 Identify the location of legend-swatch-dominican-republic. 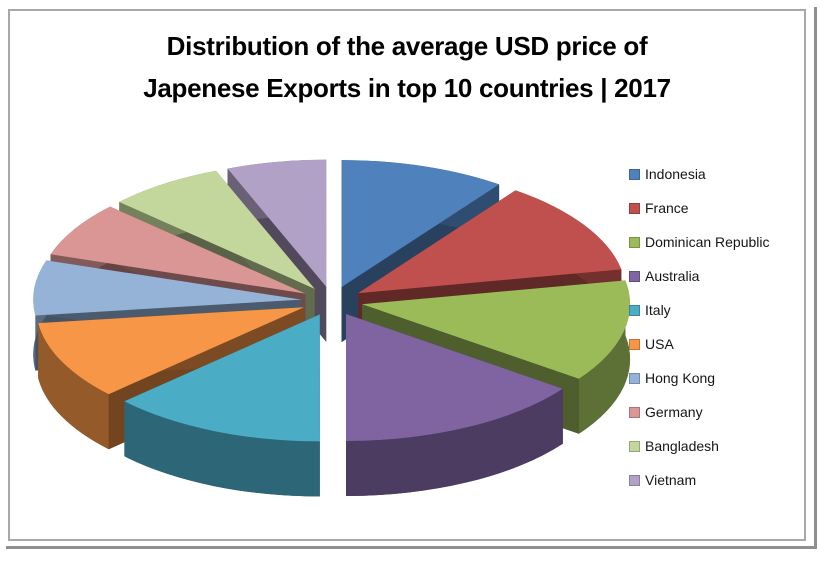
(634, 242).